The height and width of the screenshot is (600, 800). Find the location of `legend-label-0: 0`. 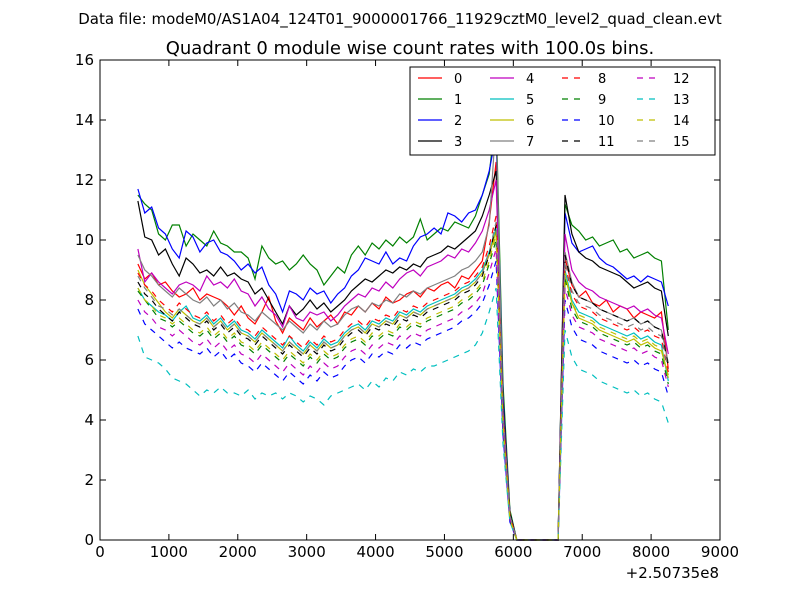

legend-label-0: 0 is located at coordinates (458, 79).